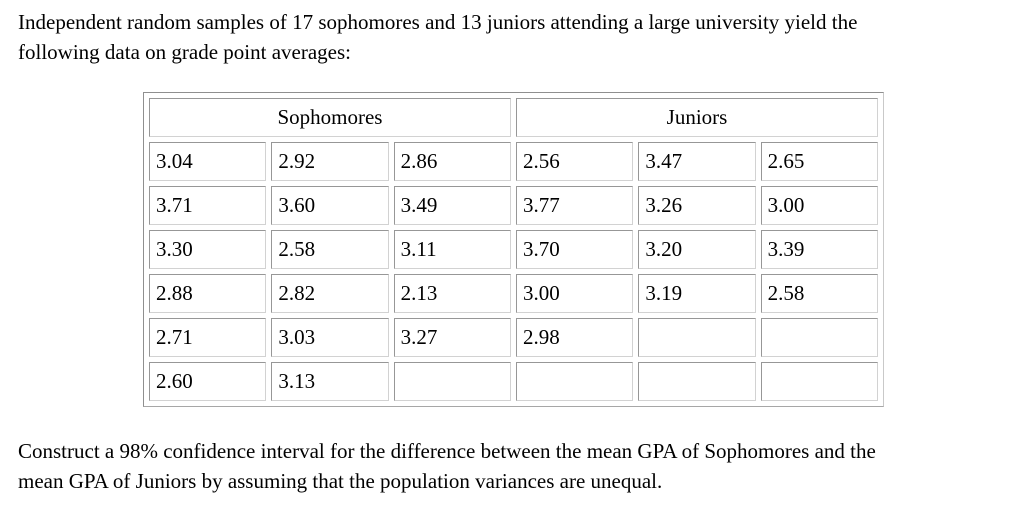 The height and width of the screenshot is (518, 1011). I want to click on table-row: 2.60 3.13, so click(513, 381).